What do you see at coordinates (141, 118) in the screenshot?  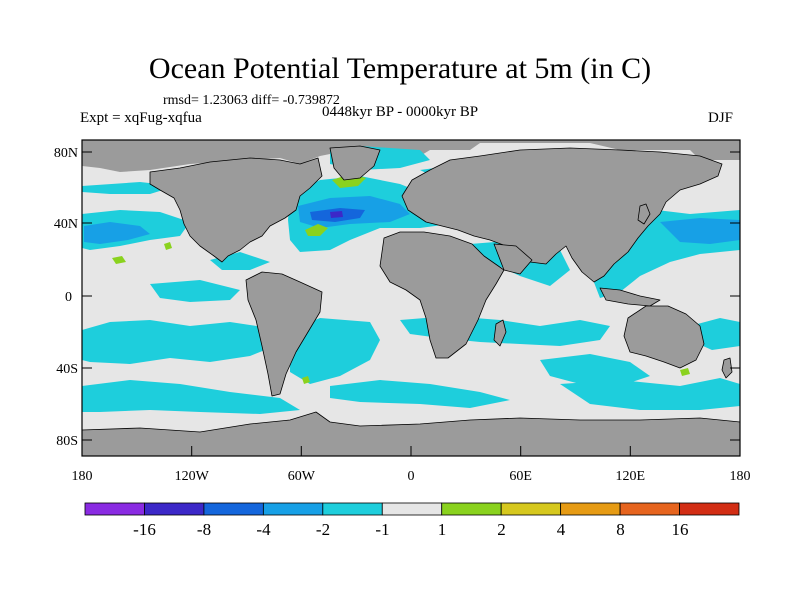 I see `experiment-label: Expt = xqFug-xqfua` at bounding box center [141, 118].